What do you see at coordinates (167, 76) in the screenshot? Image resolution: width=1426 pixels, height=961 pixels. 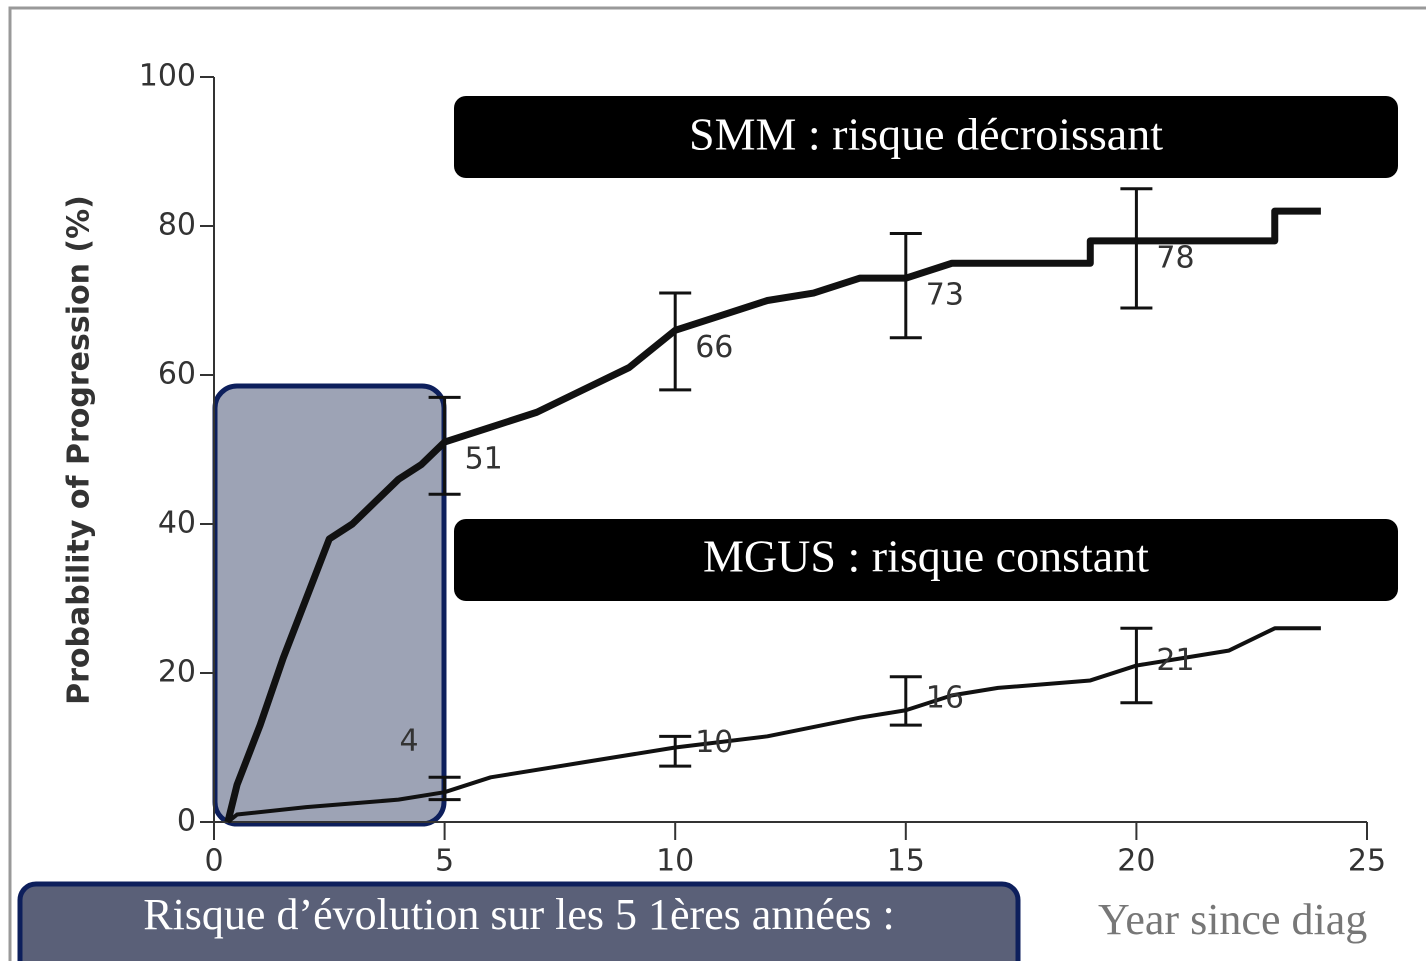 I see `y-tick-label: 100` at bounding box center [167, 76].